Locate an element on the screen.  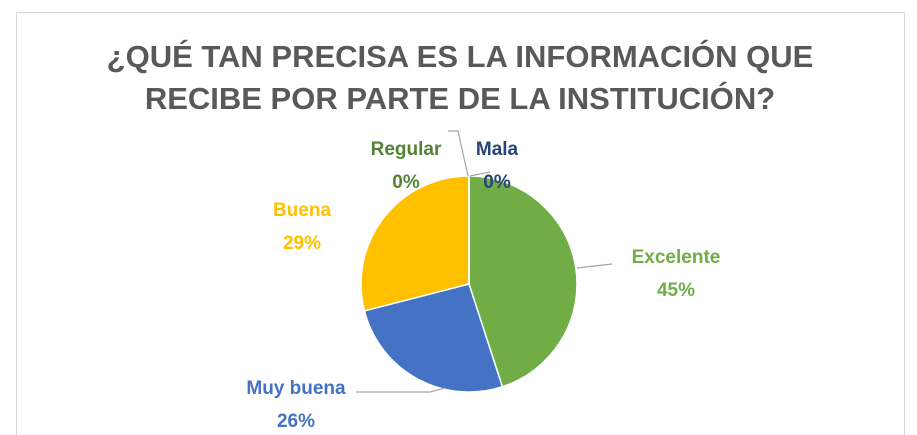
category-label: Excelente is located at coordinates (676, 257).